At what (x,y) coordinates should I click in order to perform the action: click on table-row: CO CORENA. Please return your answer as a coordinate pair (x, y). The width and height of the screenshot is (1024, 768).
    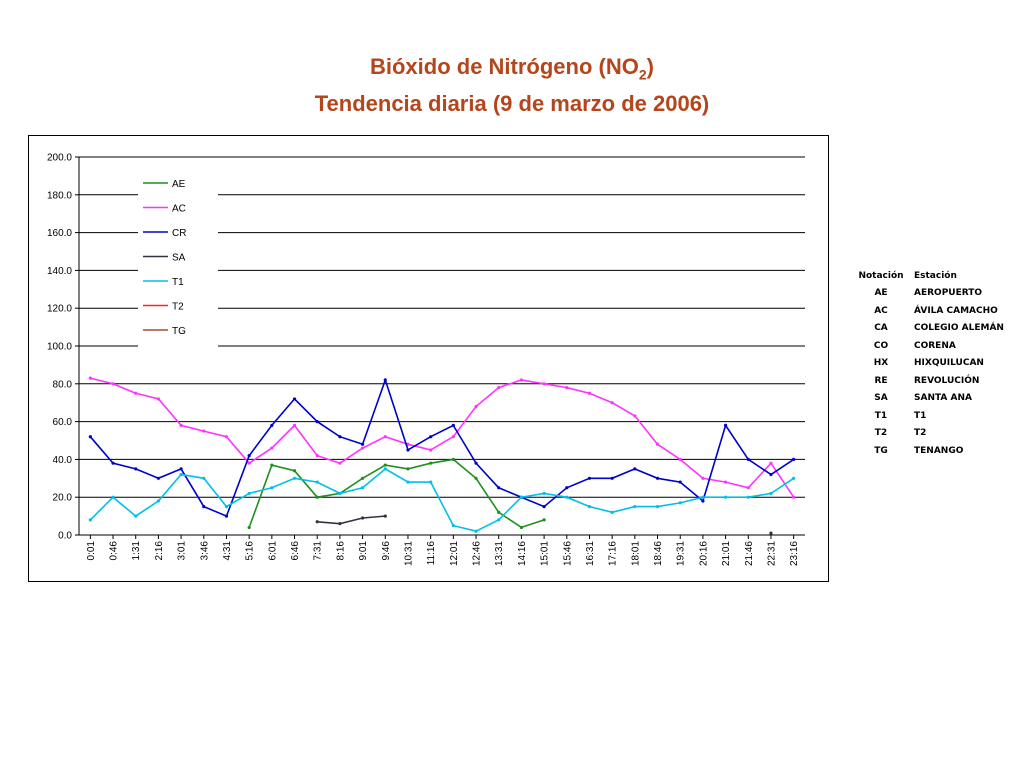
    Looking at the image, I should click on (935, 346).